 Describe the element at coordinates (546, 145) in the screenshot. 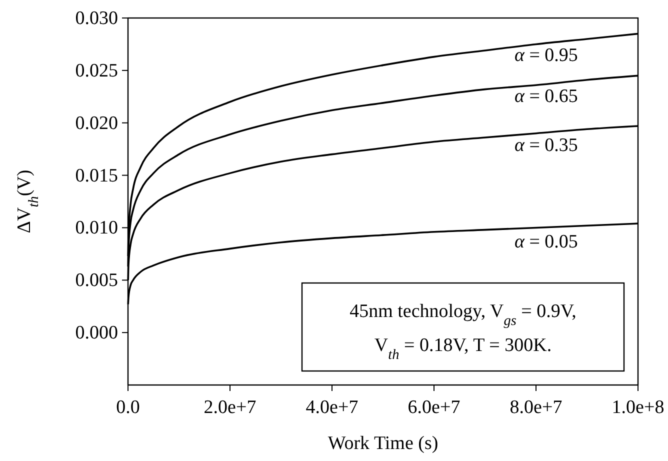

I see `series-label: α = 0.35` at that location.